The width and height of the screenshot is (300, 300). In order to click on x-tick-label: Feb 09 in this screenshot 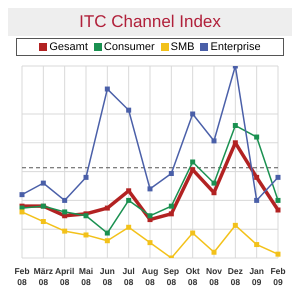, I will do `click(278, 276)`.